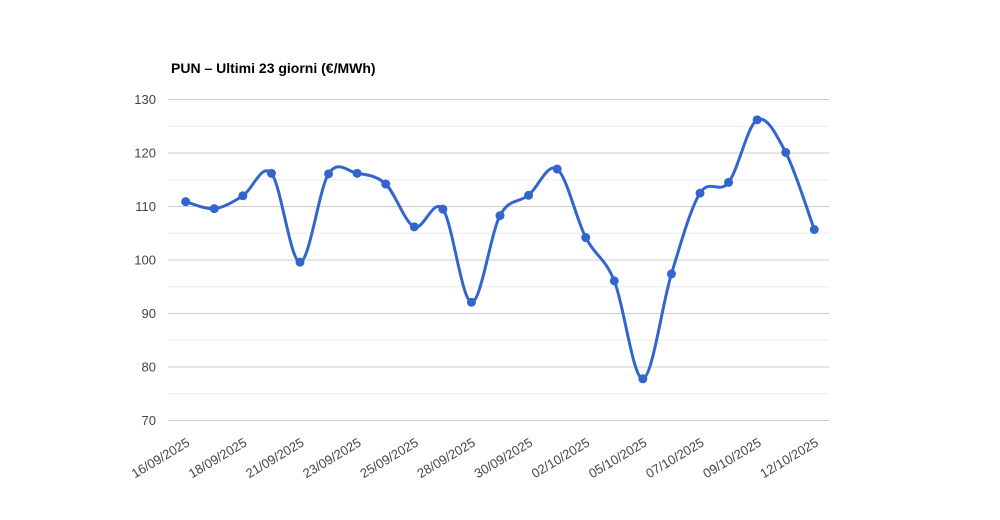  Describe the element at coordinates (675, 458) in the screenshot. I see `x-axis-tick-label: 07/10/2025` at that location.